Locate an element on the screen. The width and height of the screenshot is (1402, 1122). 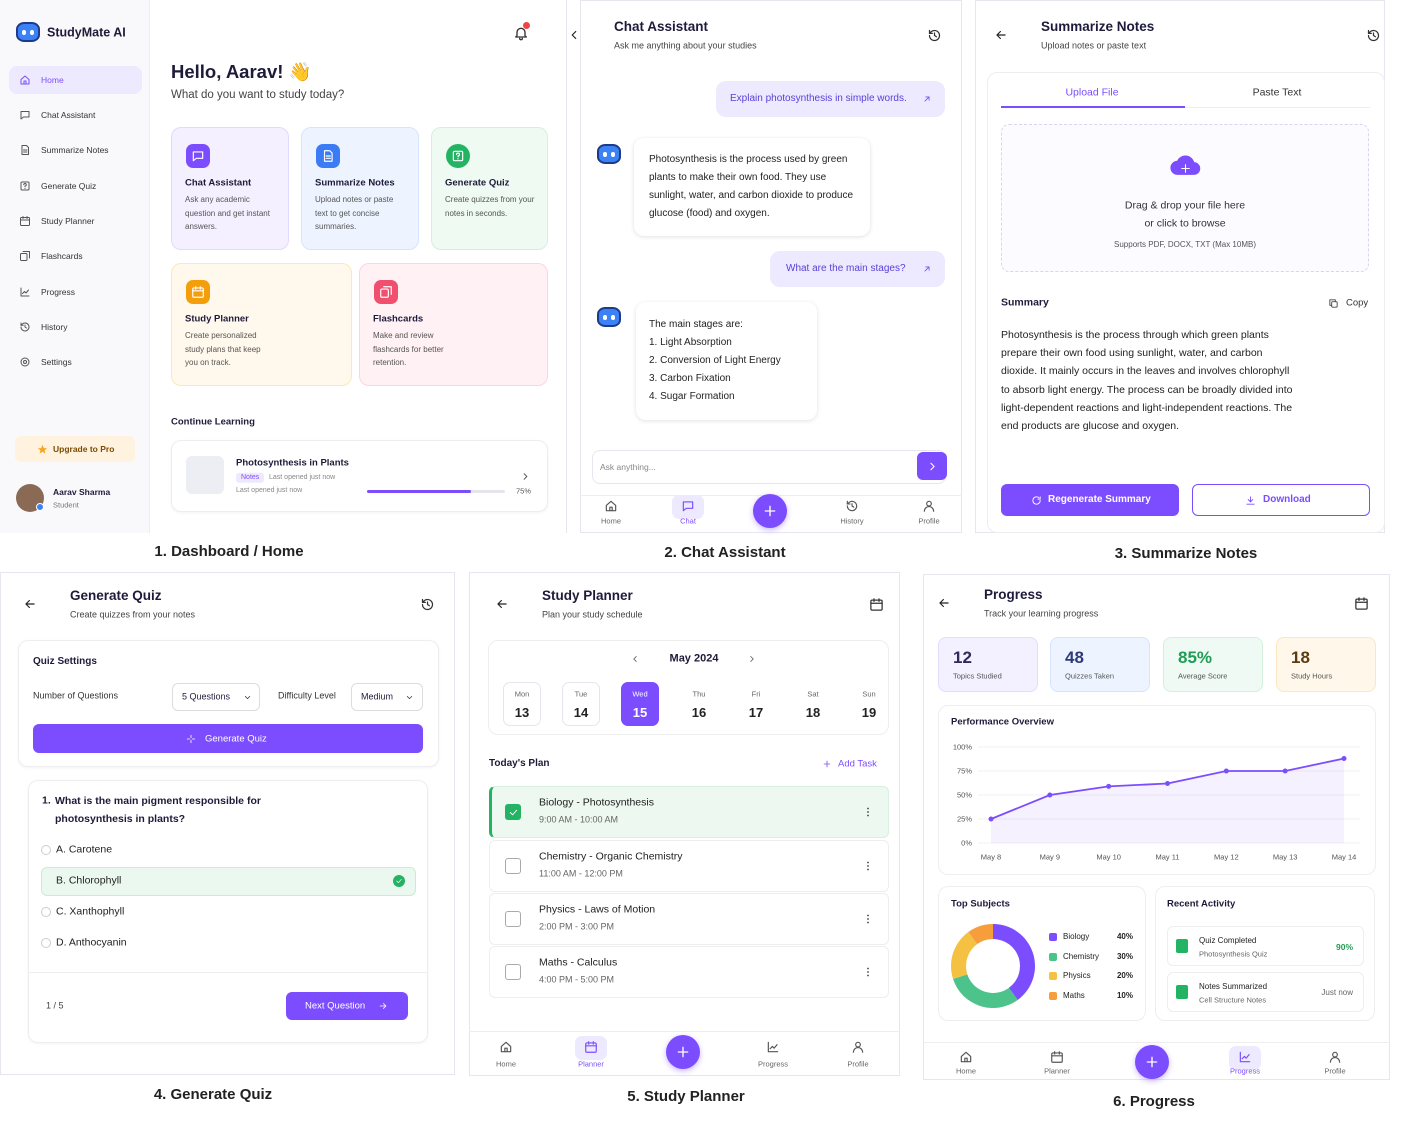
nav-item: Flashcards is located at coordinates (62, 255).